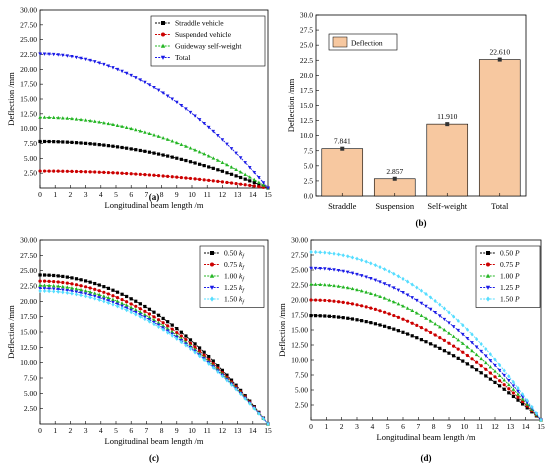  Describe the element at coordinates (541, 426) in the screenshot. I see `x-tick-label: 15` at that location.